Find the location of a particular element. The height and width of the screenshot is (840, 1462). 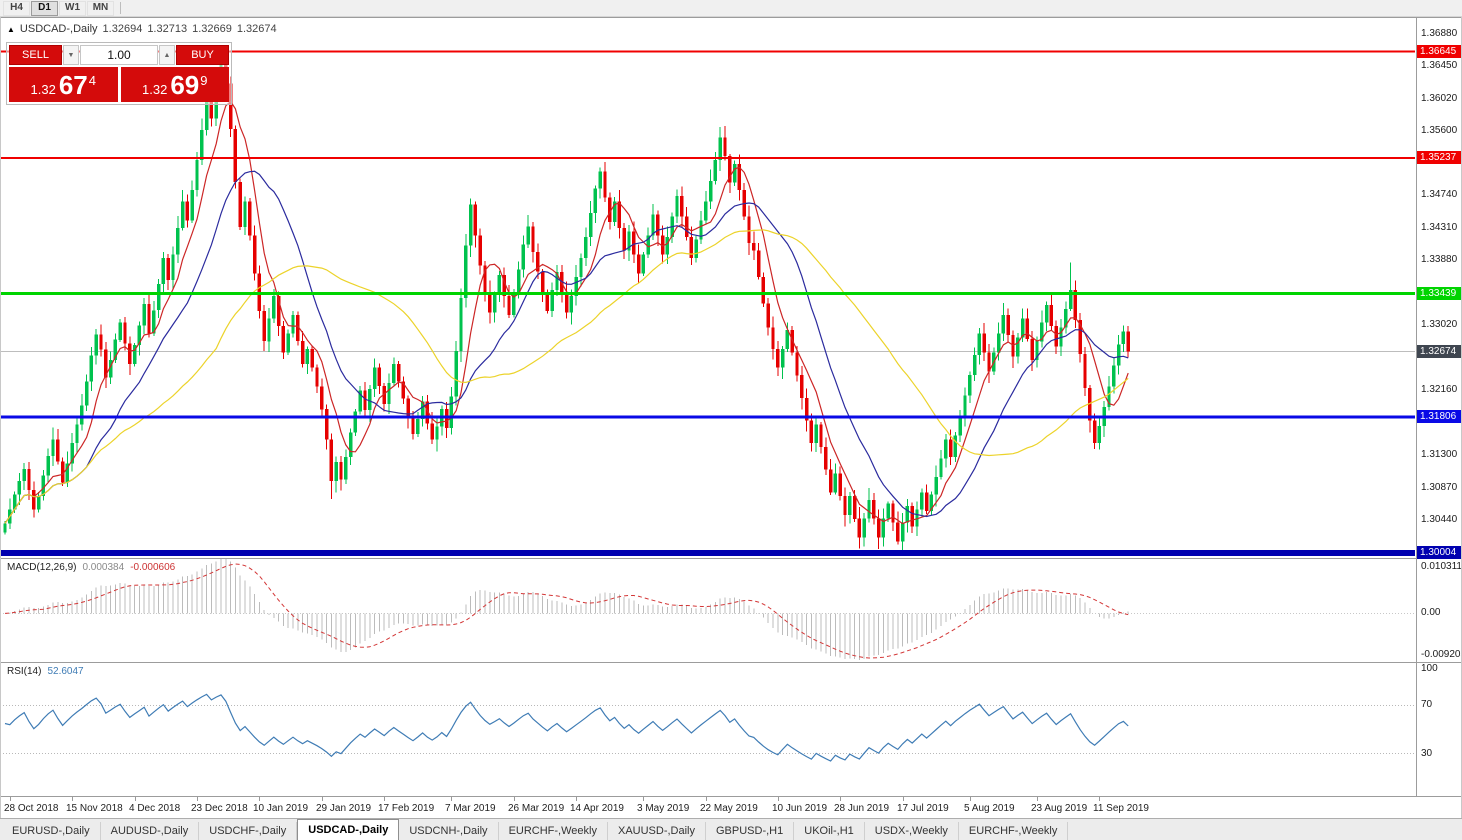

rsi-indicator-label: RSI(14) 52.6047 is located at coordinates (45, 671).